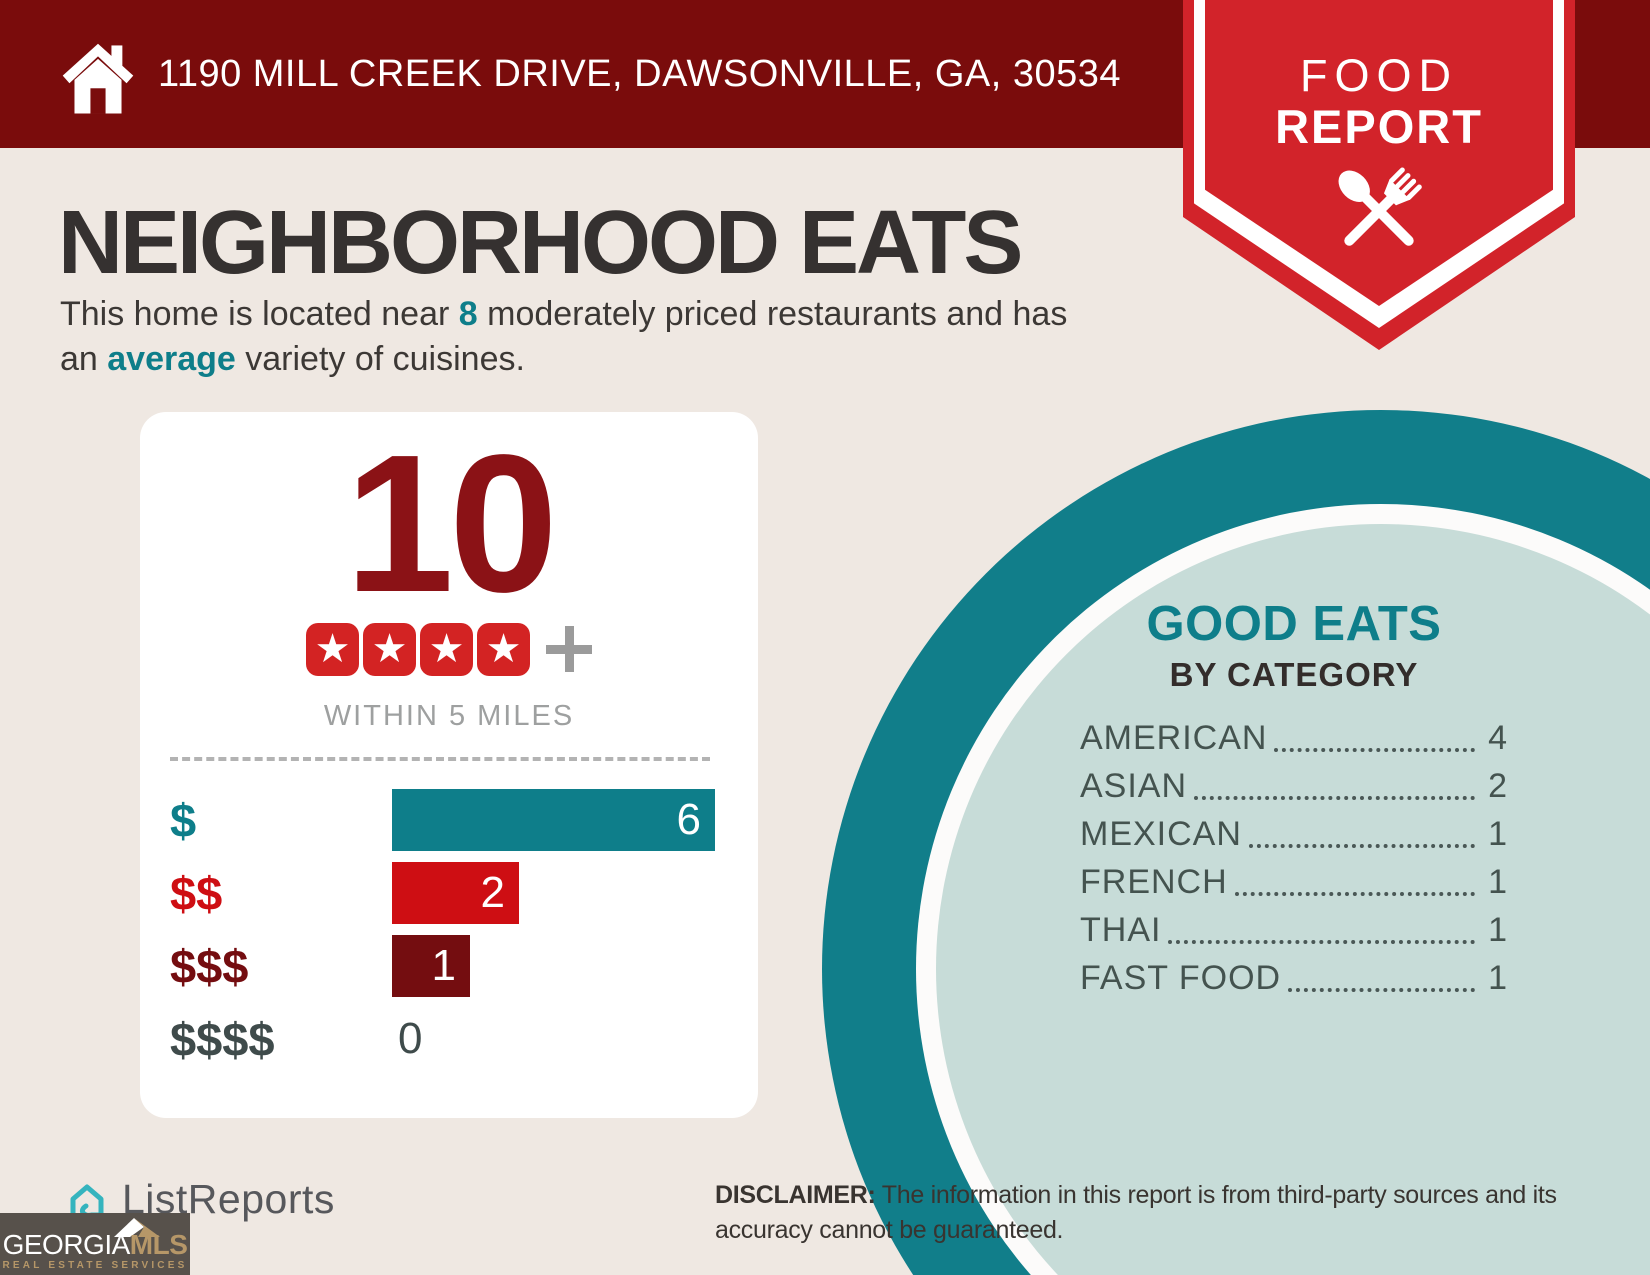  Describe the element at coordinates (1379, 75) in the screenshot. I see `badge-title-line1: FOOD` at that location.